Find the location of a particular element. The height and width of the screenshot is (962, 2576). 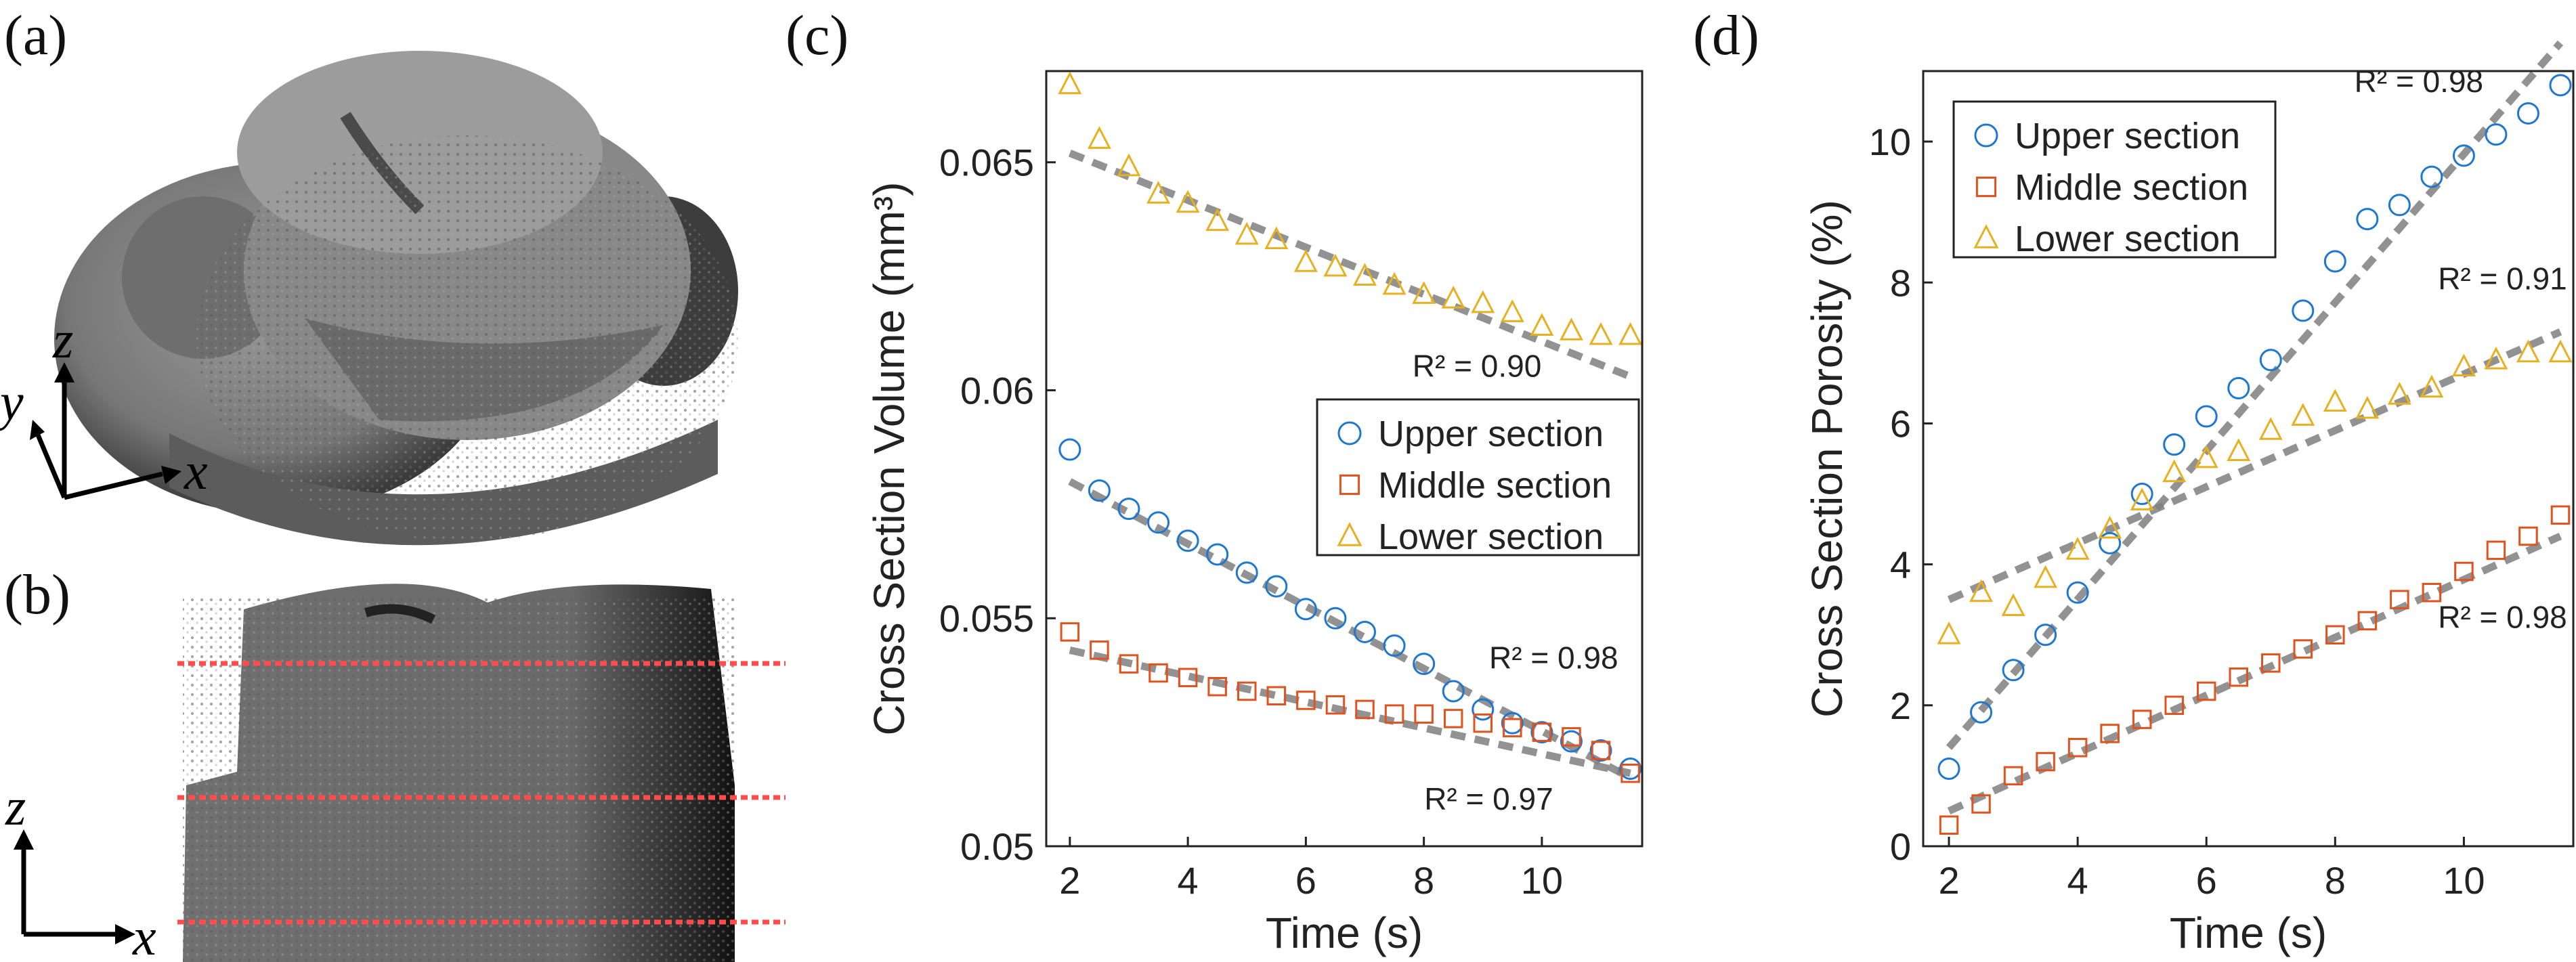

panel-label-b: (b) is located at coordinates (37, 594).